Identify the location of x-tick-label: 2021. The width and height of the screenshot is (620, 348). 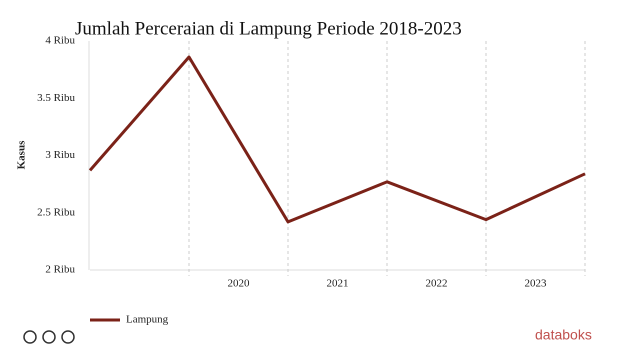
(338, 284).